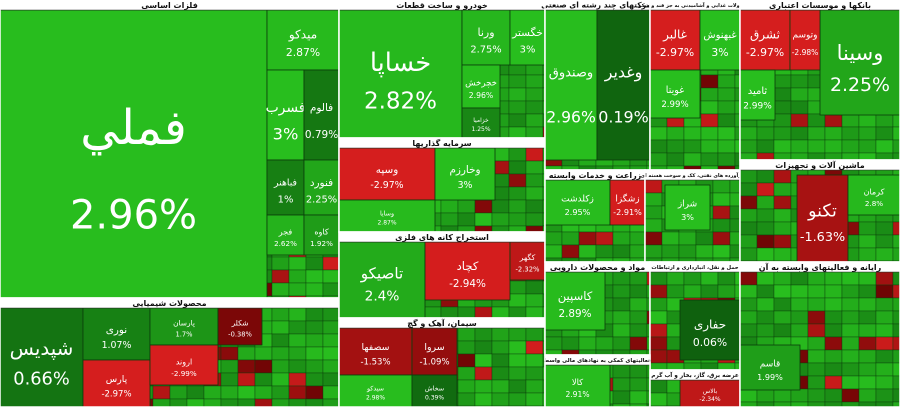  Describe the element at coordinates (464, 170) in the screenshot. I see `tile-name: وخارزم` at that location.